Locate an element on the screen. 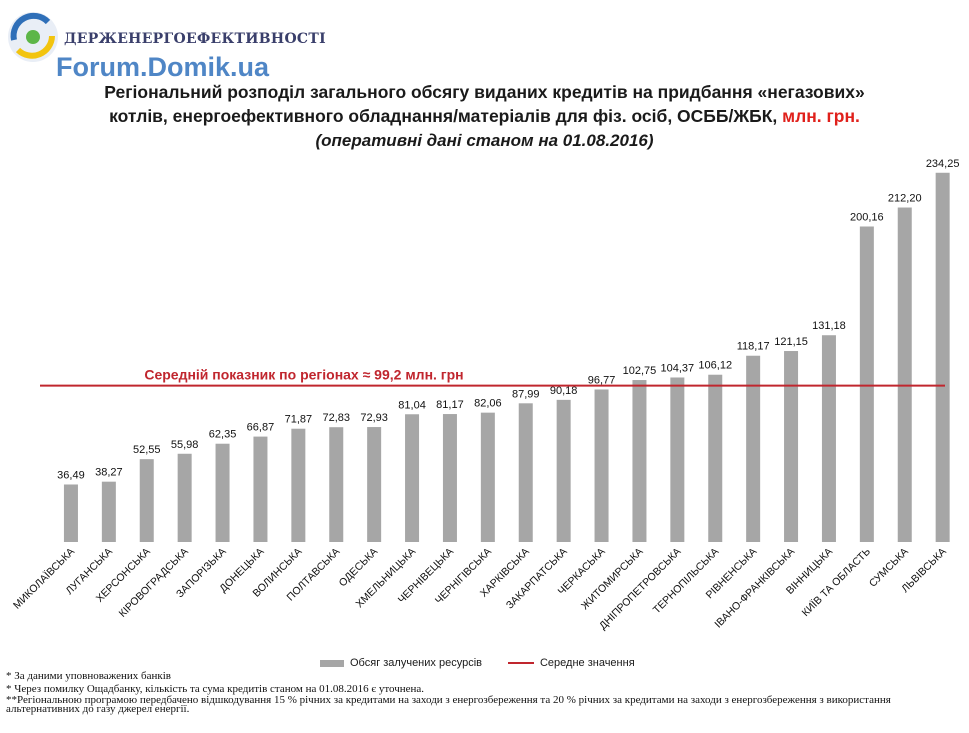 This screenshot has height=733, width=969. data-label: 106,12 is located at coordinates (715, 366).